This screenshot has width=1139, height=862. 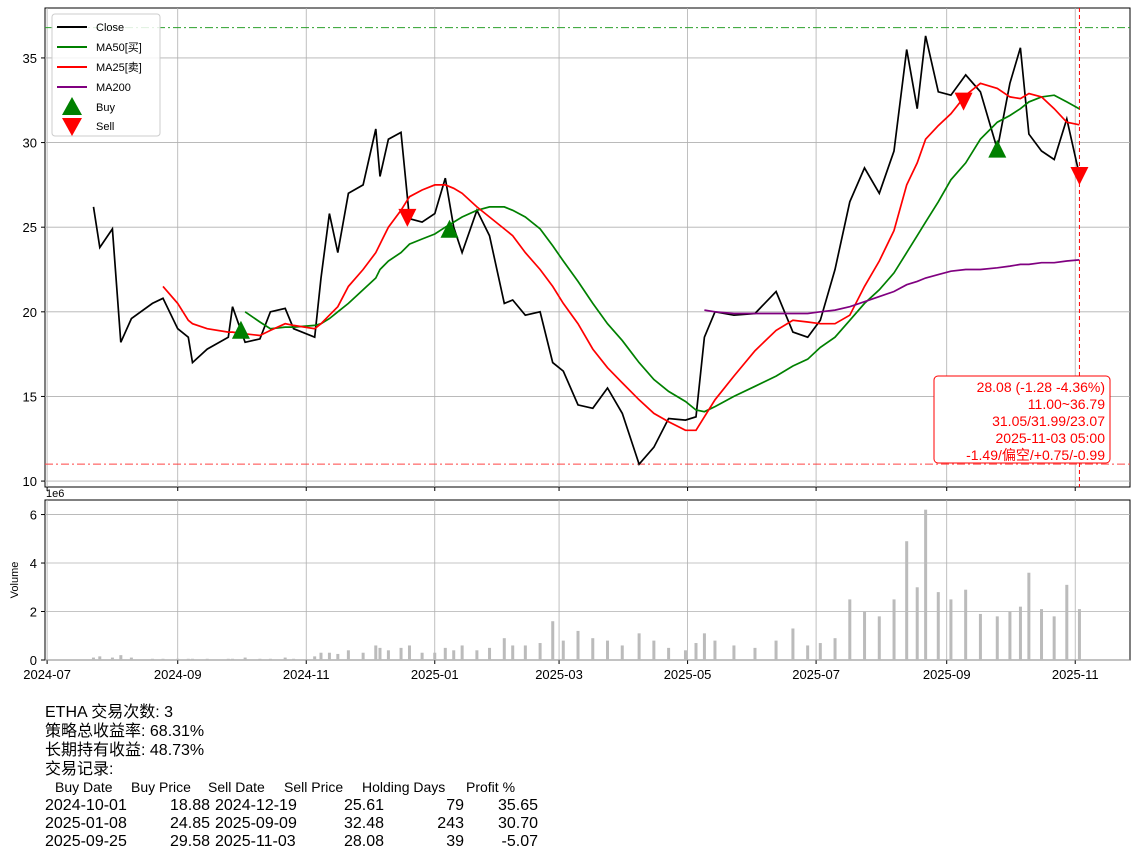 What do you see at coordinates (255, 841) in the screenshot?
I see `table-cell: 2025-11-03` at bounding box center [255, 841].